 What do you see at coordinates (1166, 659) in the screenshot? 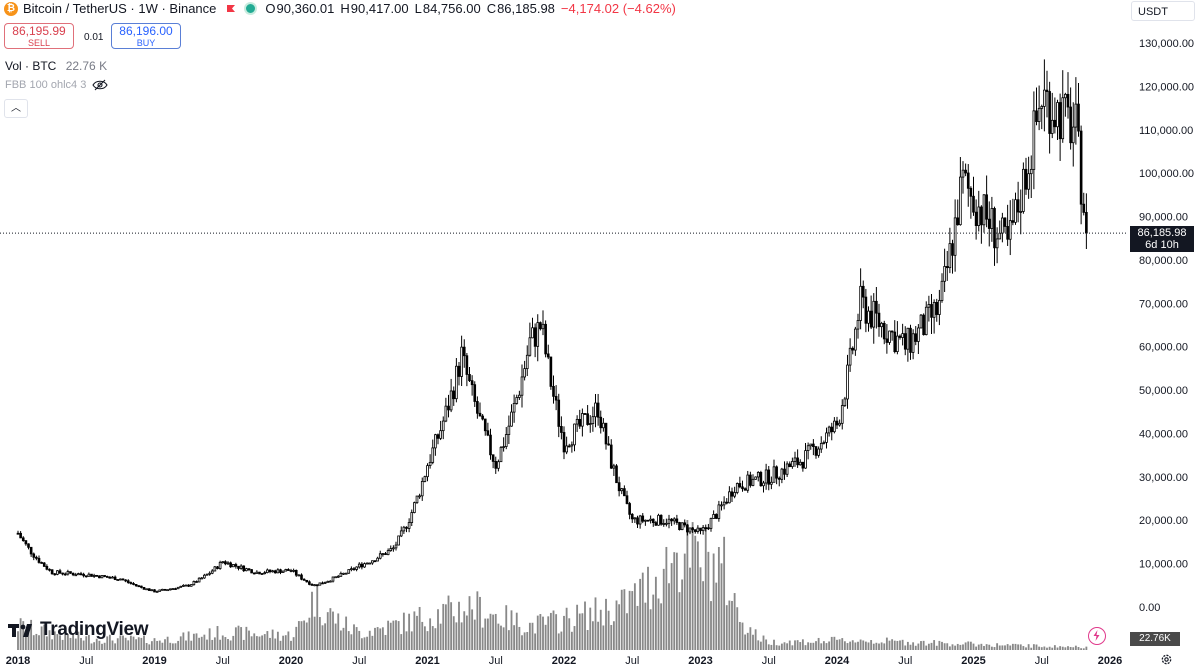
I see `gear-icon` at bounding box center [1166, 659].